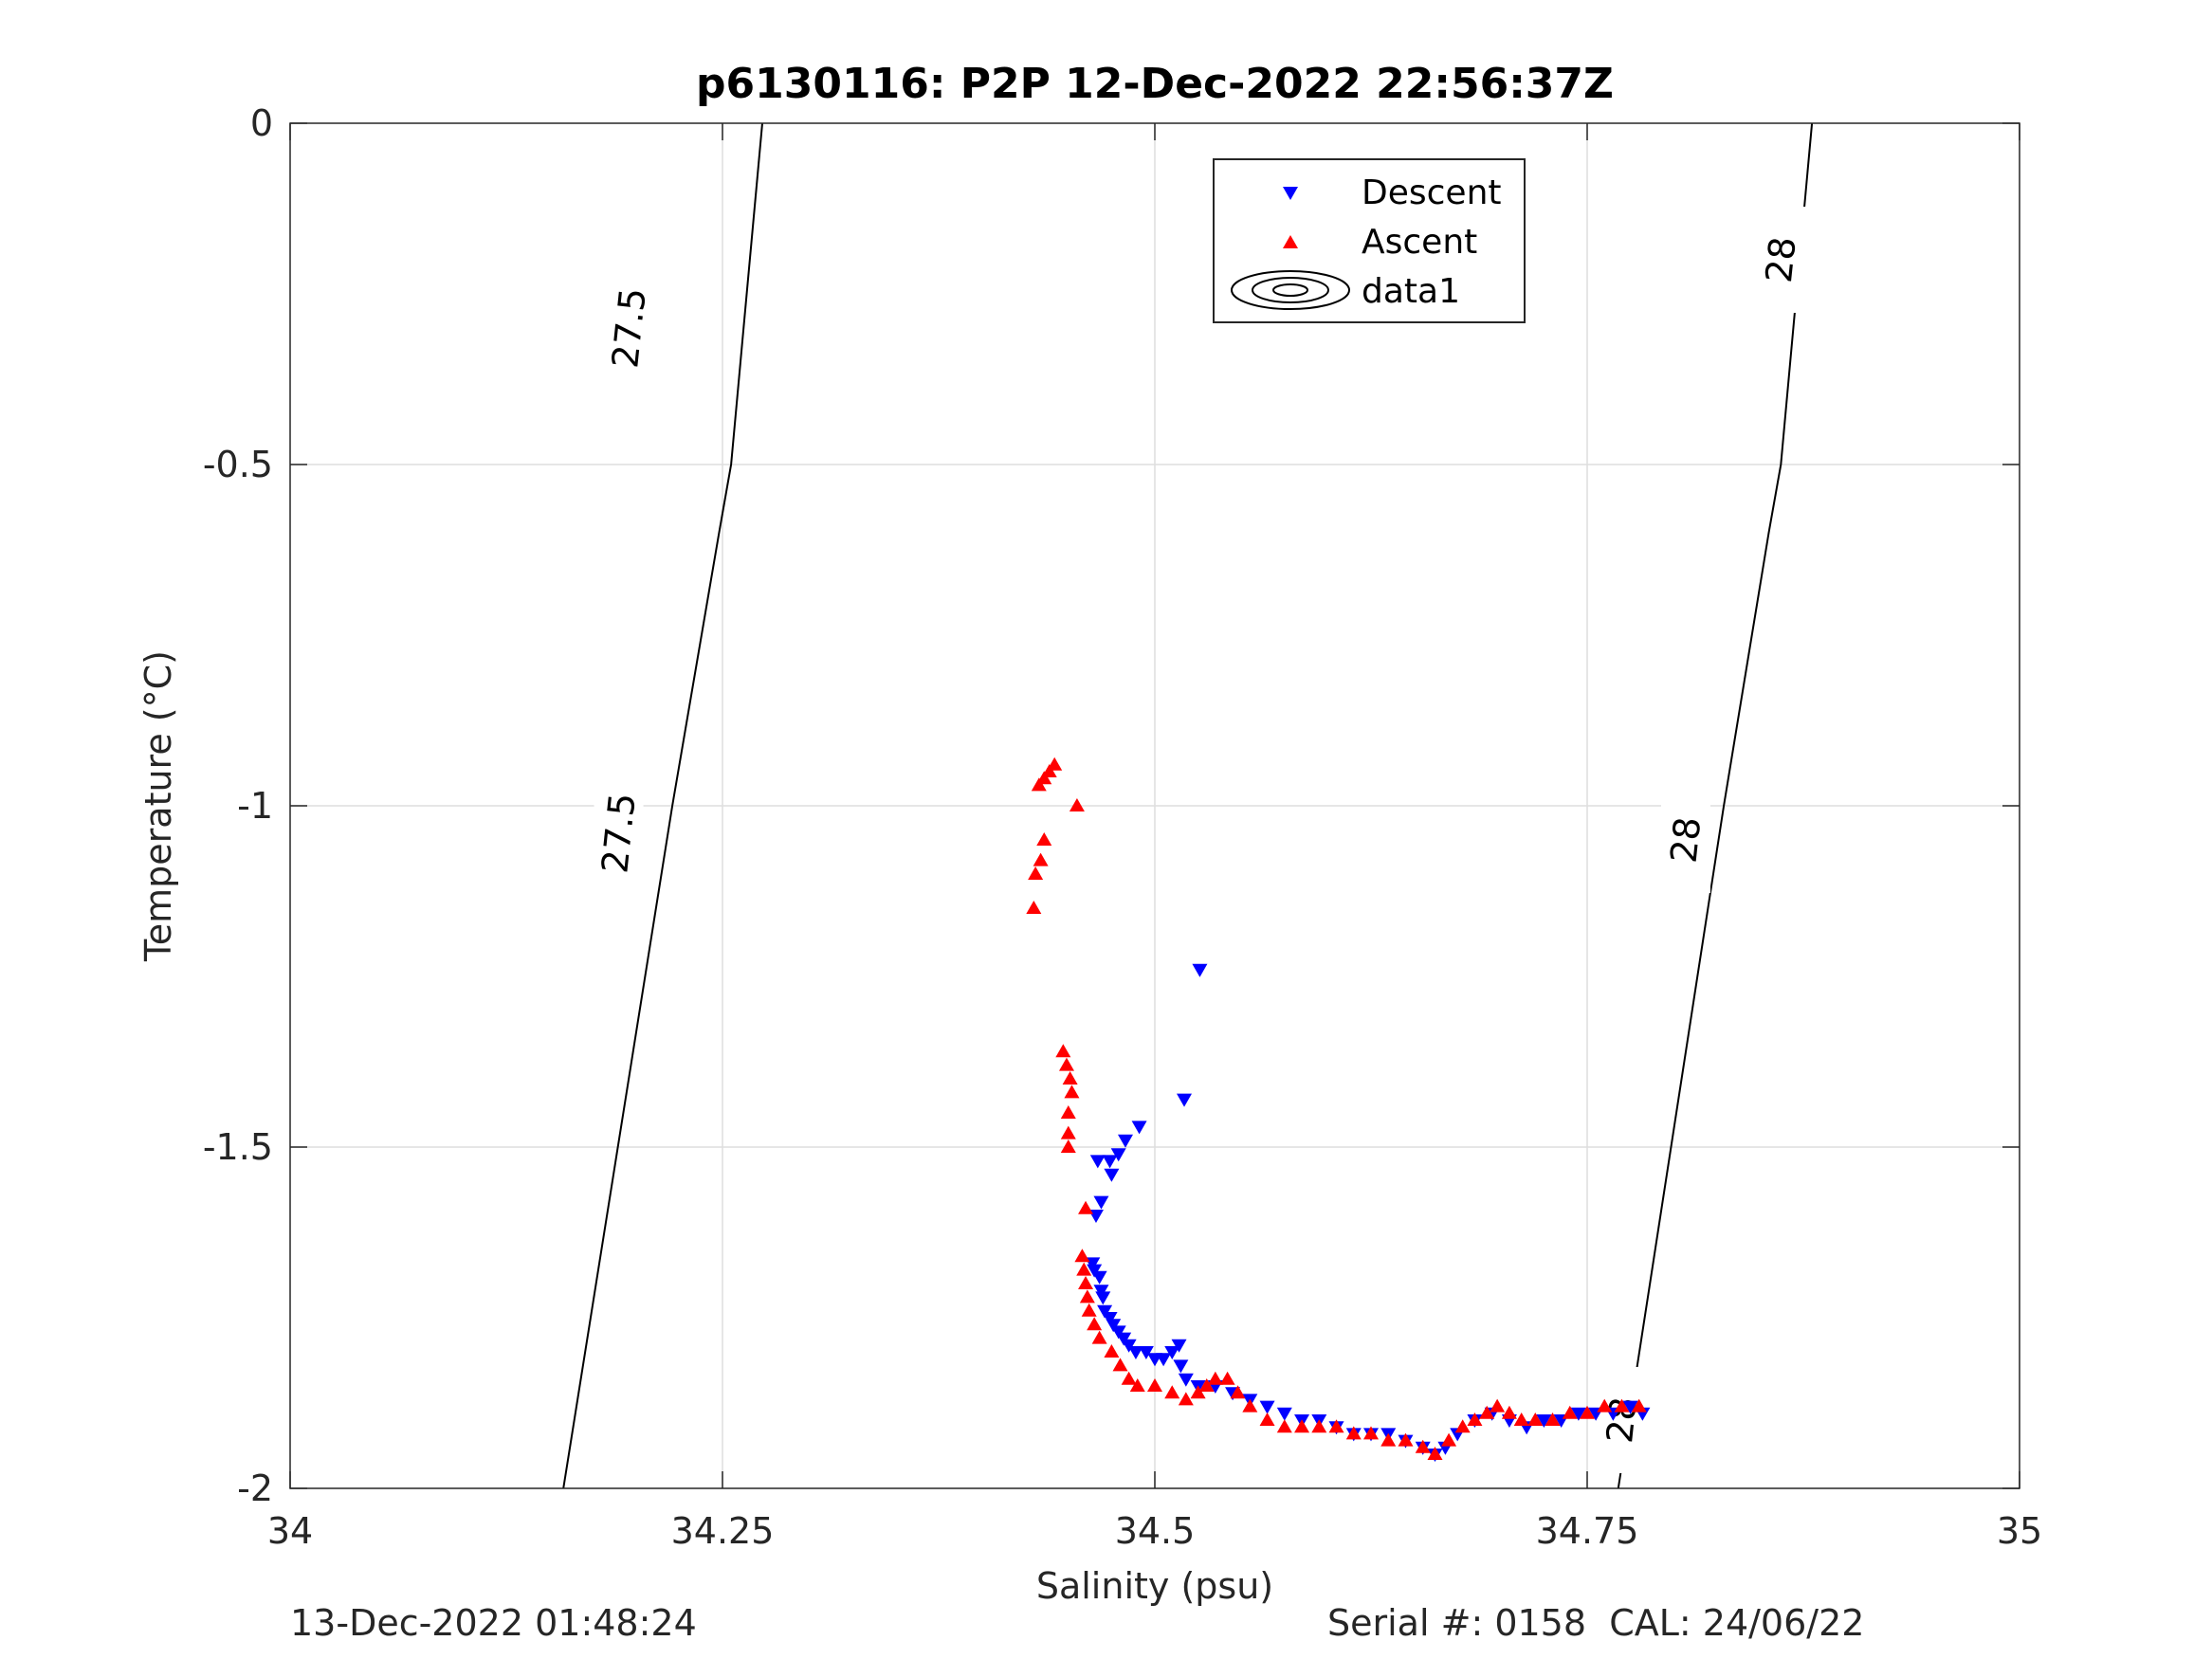  Describe the element at coordinates (1369, 240) in the screenshot. I see `legend-box` at that location.